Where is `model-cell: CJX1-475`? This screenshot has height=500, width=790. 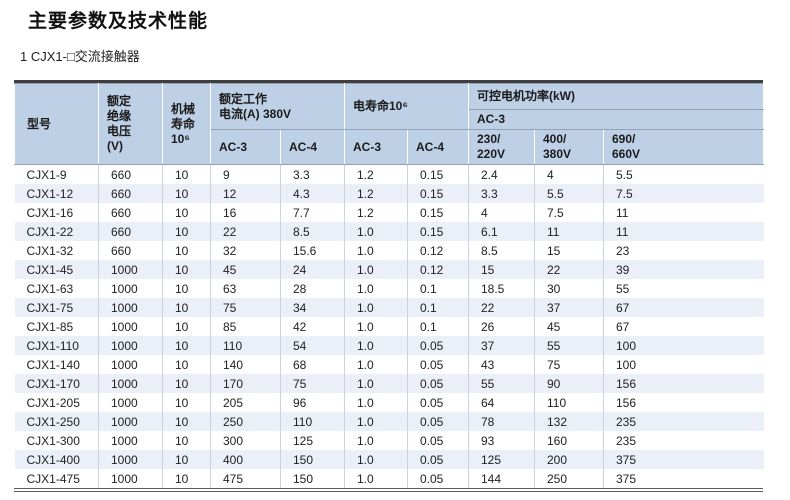
model-cell: CJX1-475 is located at coordinates (53, 478).